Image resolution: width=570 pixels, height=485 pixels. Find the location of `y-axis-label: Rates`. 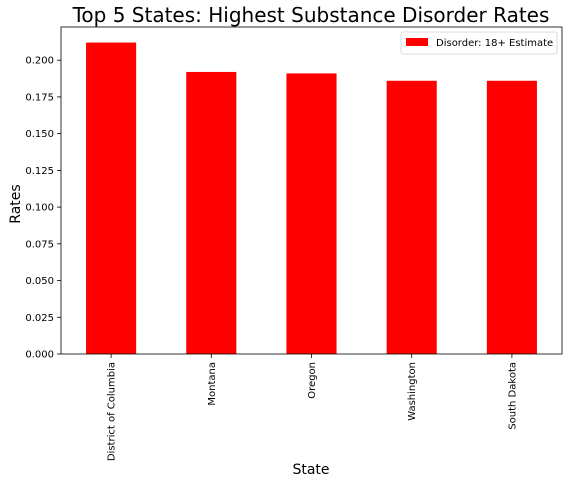

y-axis-label: Rates is located at coordinates (16, 203).